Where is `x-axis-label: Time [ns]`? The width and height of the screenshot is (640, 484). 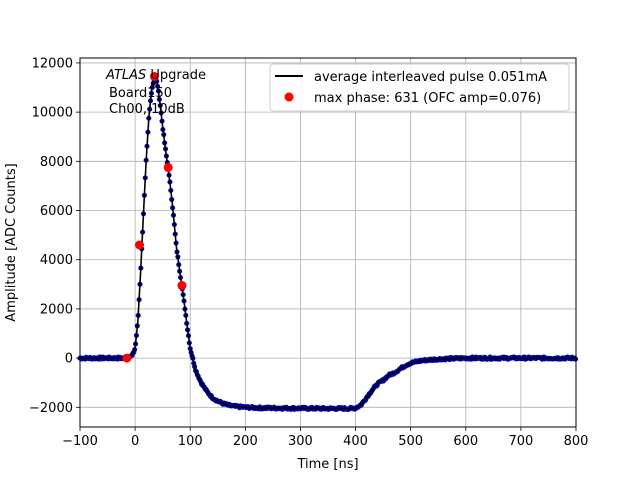 x-axis-label: Time [ns] is located at coordinates (327, 464).